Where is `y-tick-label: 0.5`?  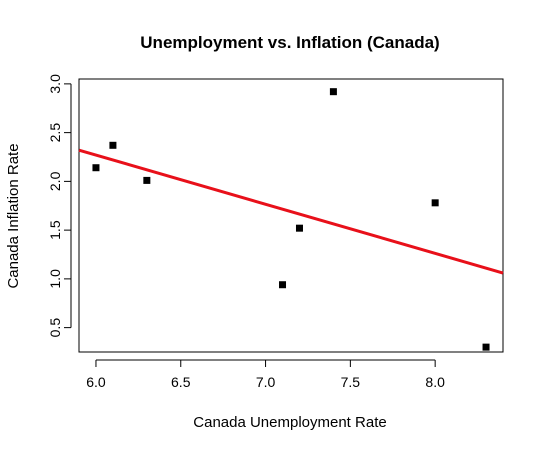
y-tick-label: 0.5 is located at coordinates (55, 328).